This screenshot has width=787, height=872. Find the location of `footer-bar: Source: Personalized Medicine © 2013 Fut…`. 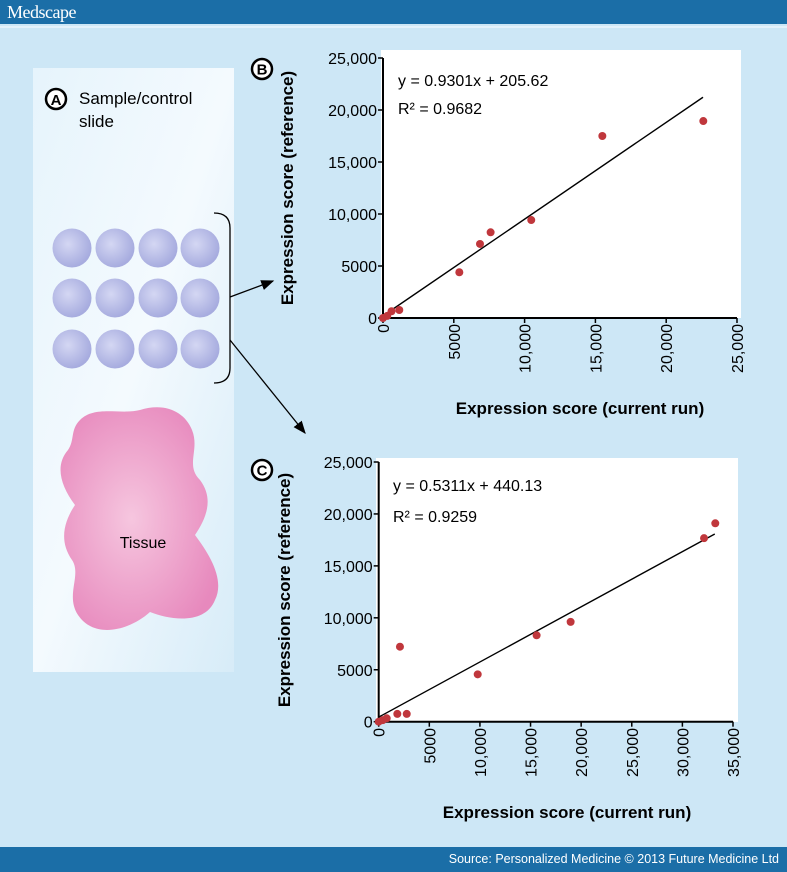

footer-bar: Source: Personalized Medicine © 2013 Fut… is located at coordinates (393, 859).